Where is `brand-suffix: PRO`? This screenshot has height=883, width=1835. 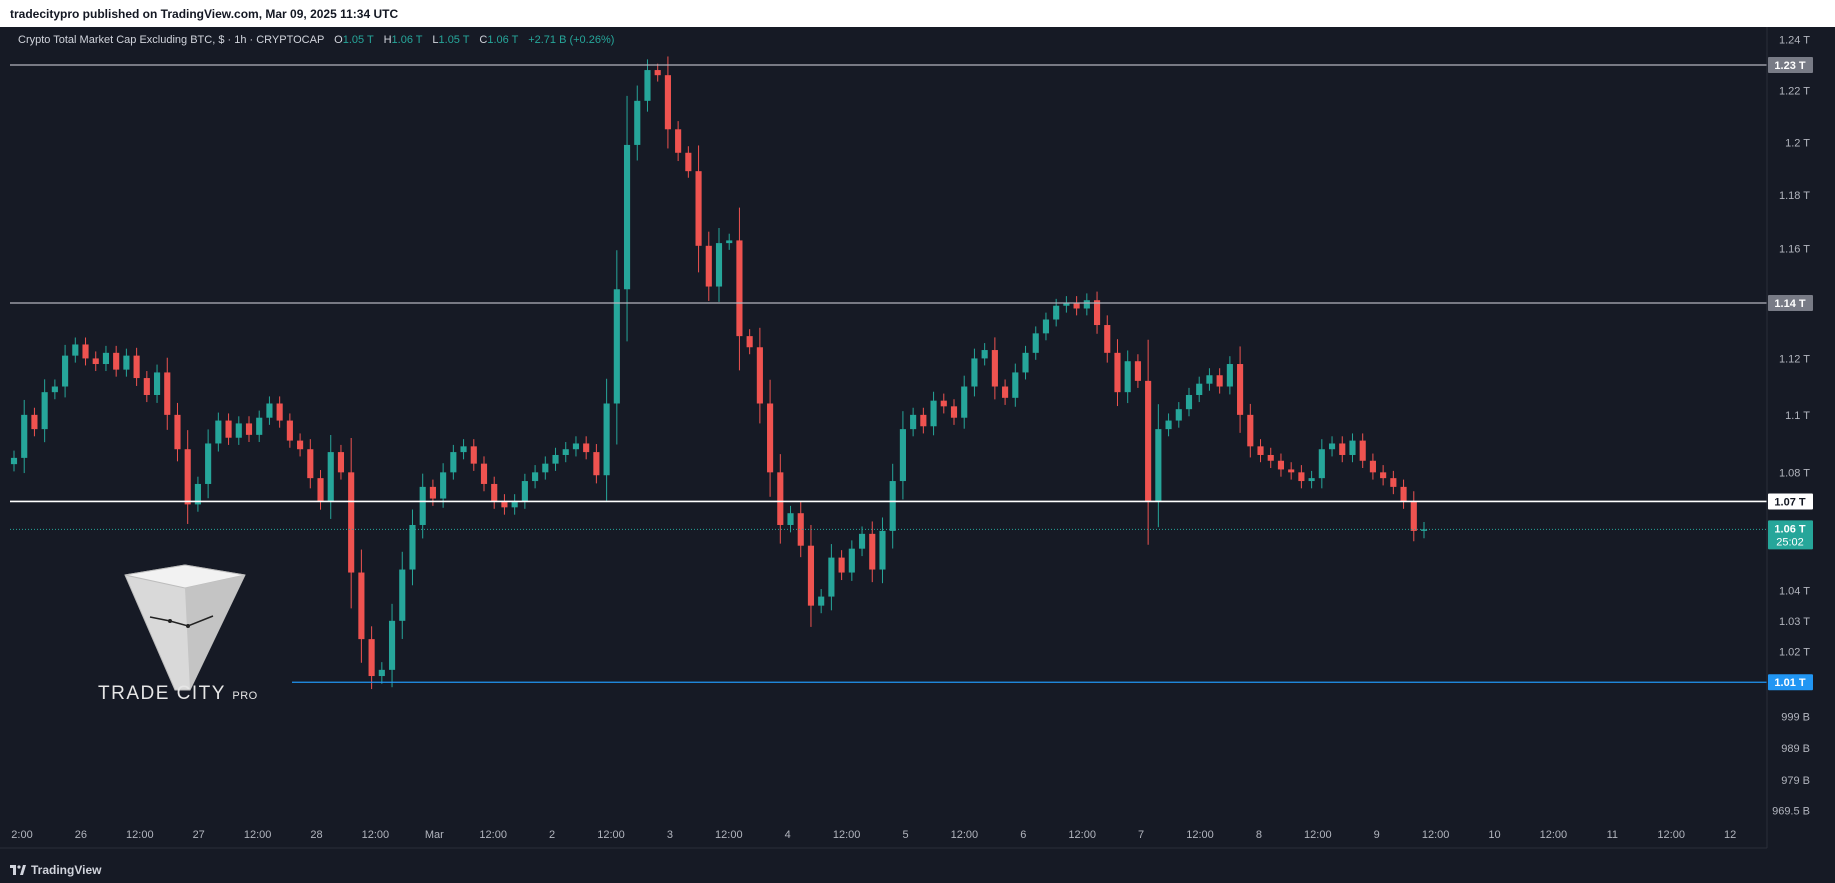 brand-suffix: PRO is located at coordinates (245, 696).